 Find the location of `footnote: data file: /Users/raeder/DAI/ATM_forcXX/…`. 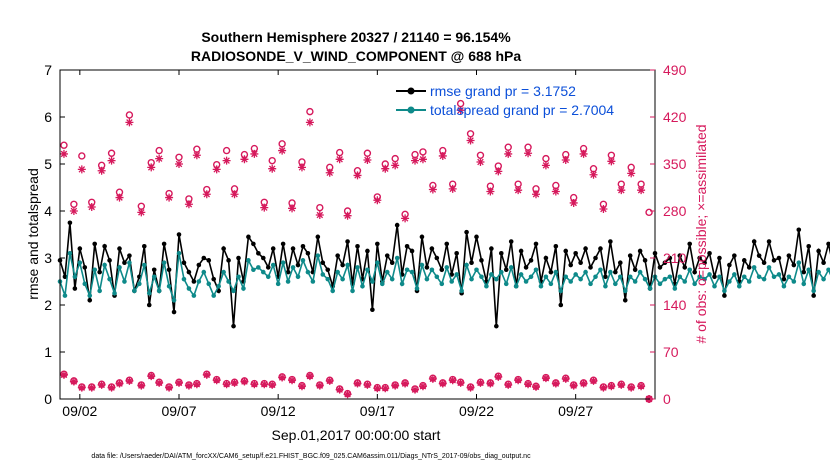

footnote: data file: /Users/raeder/DAI/ATM_forcXX/… is located at coordinates (311, 456).